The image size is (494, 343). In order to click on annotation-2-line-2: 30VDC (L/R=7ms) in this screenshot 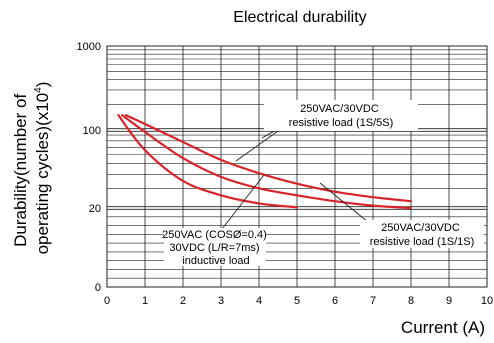, I will do `click(214, 248)`.